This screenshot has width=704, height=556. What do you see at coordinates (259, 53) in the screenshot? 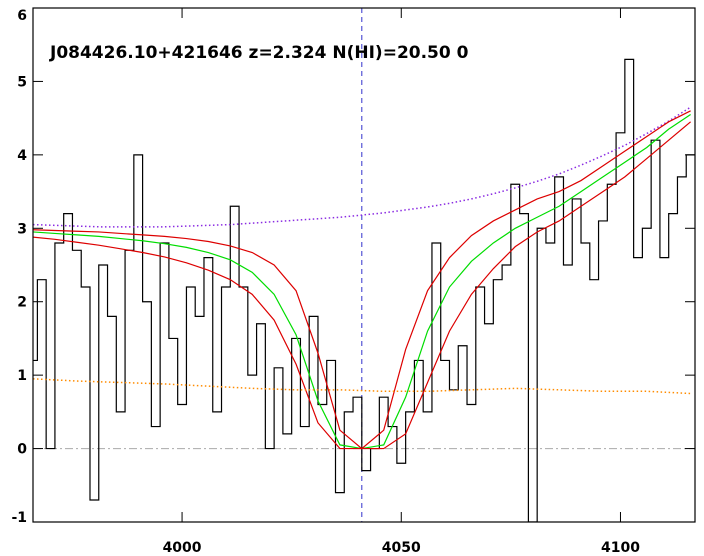
I see `chart-title: J084426.10+421646 z=2.324 N(HI)=20.50 0` at bounding box center [259, 53].